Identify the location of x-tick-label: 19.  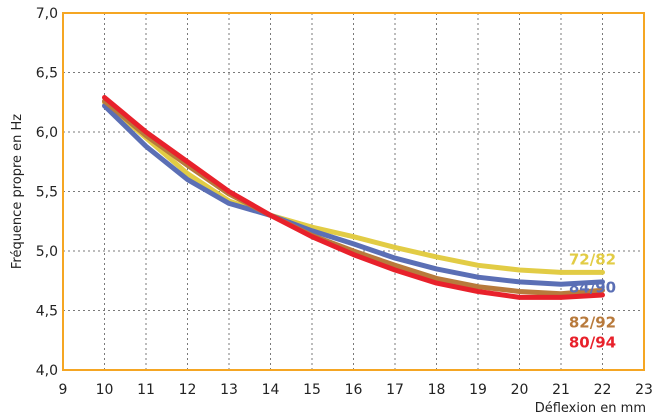
(478, 390).